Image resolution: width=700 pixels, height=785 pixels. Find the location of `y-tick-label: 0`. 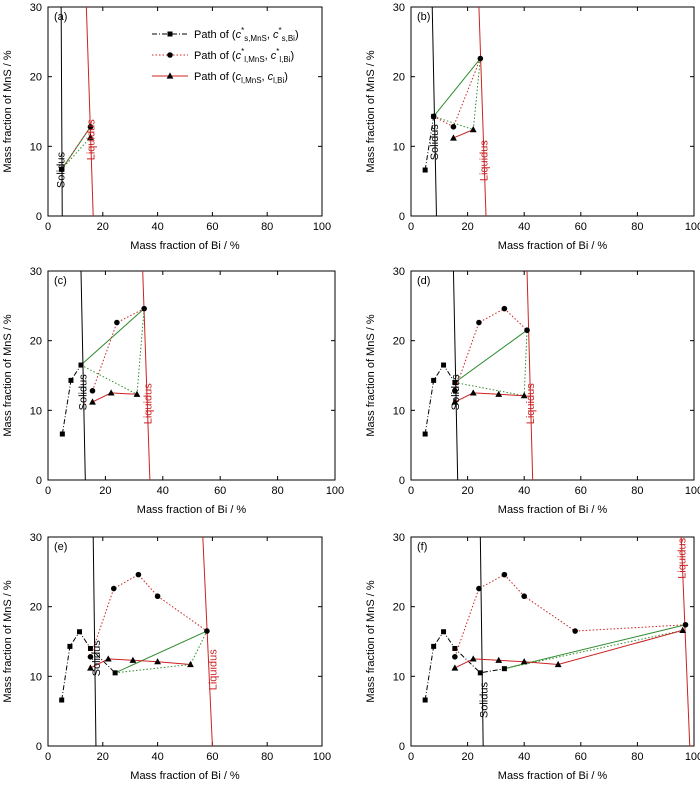

y-tick-label: 0 is located at coordinates (402, 217).